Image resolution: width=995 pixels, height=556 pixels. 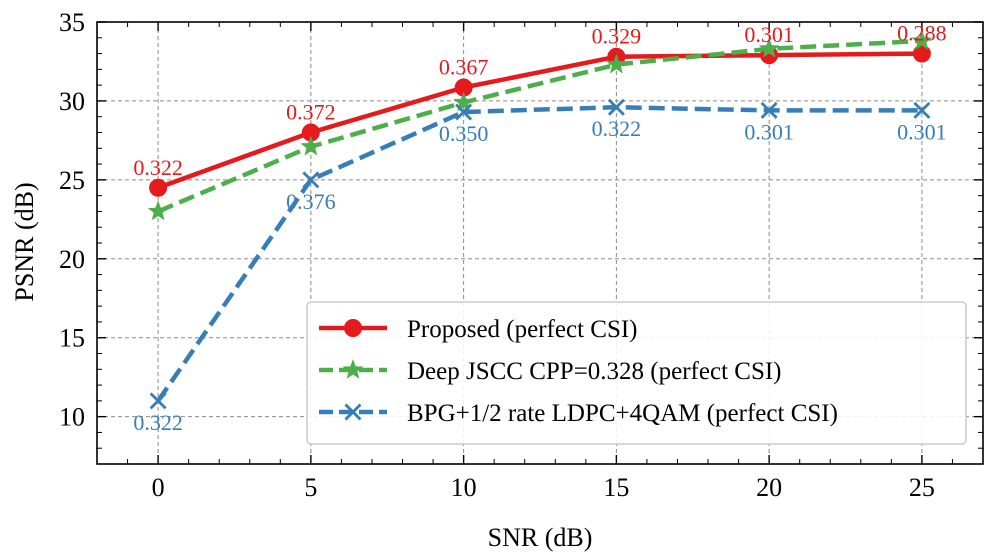 I want to click on y-axis-title: PSNR (dB), so click(x=24, y=241).